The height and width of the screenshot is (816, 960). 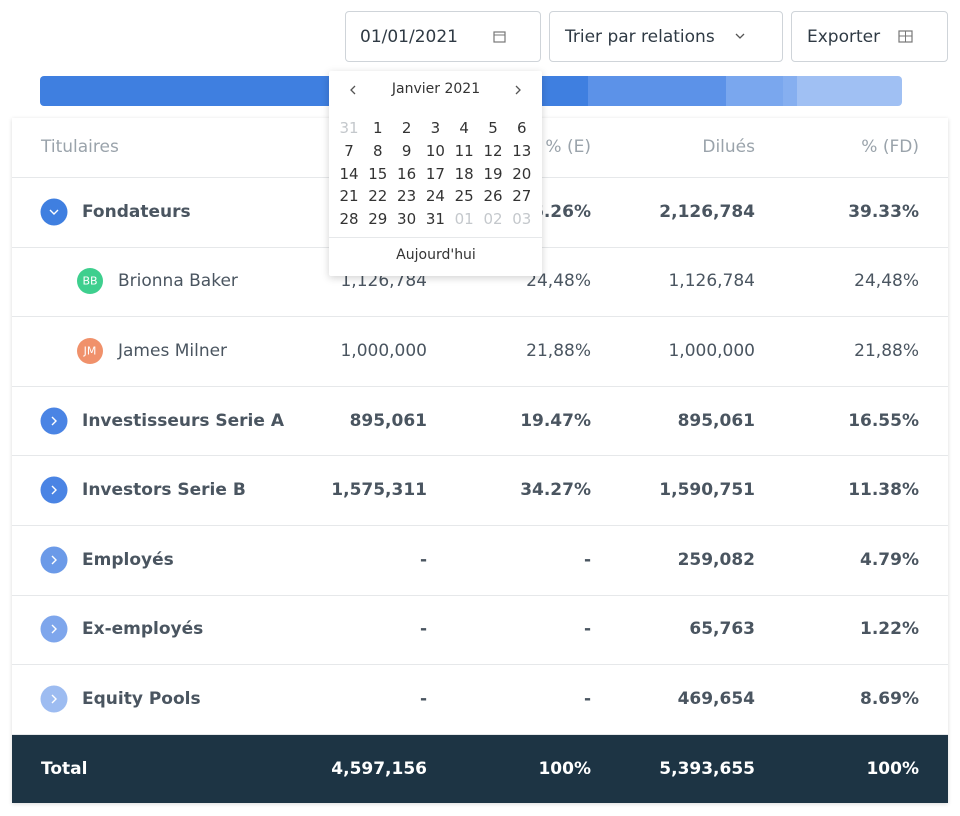 What do you see at coordinates (716, 559) in the screenshot?
I see `cell: 259,082` at bounding box center [716, 559].